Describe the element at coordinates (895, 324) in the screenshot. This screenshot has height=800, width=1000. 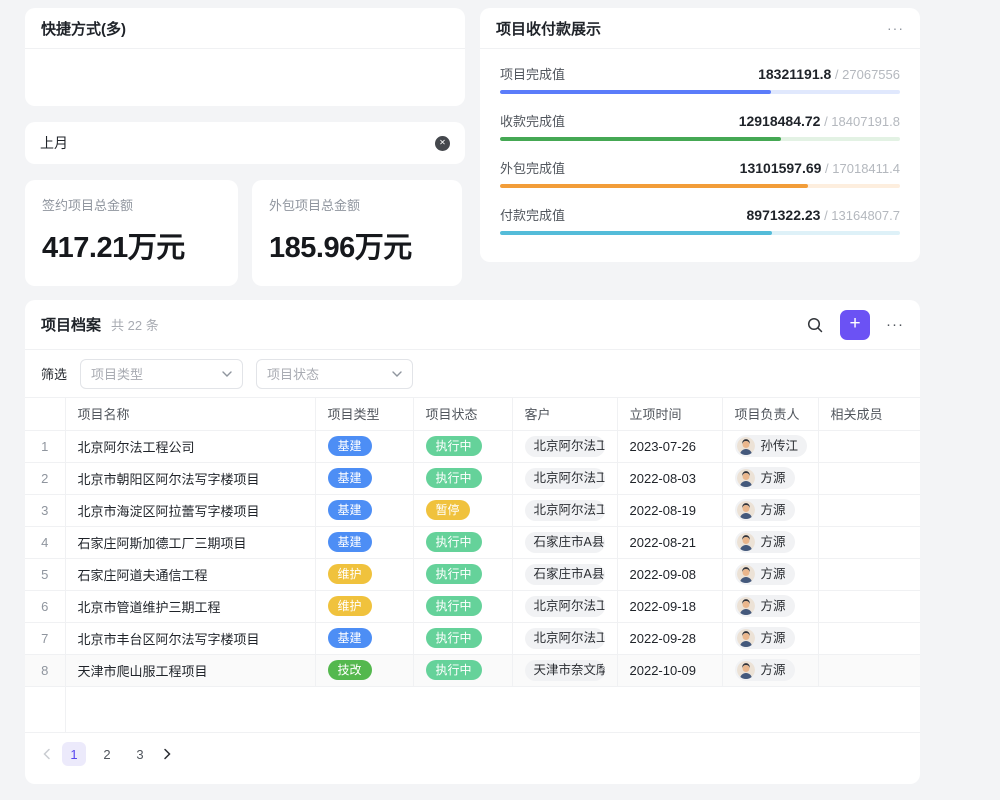
I see `more-options-icon: ···` at that location.